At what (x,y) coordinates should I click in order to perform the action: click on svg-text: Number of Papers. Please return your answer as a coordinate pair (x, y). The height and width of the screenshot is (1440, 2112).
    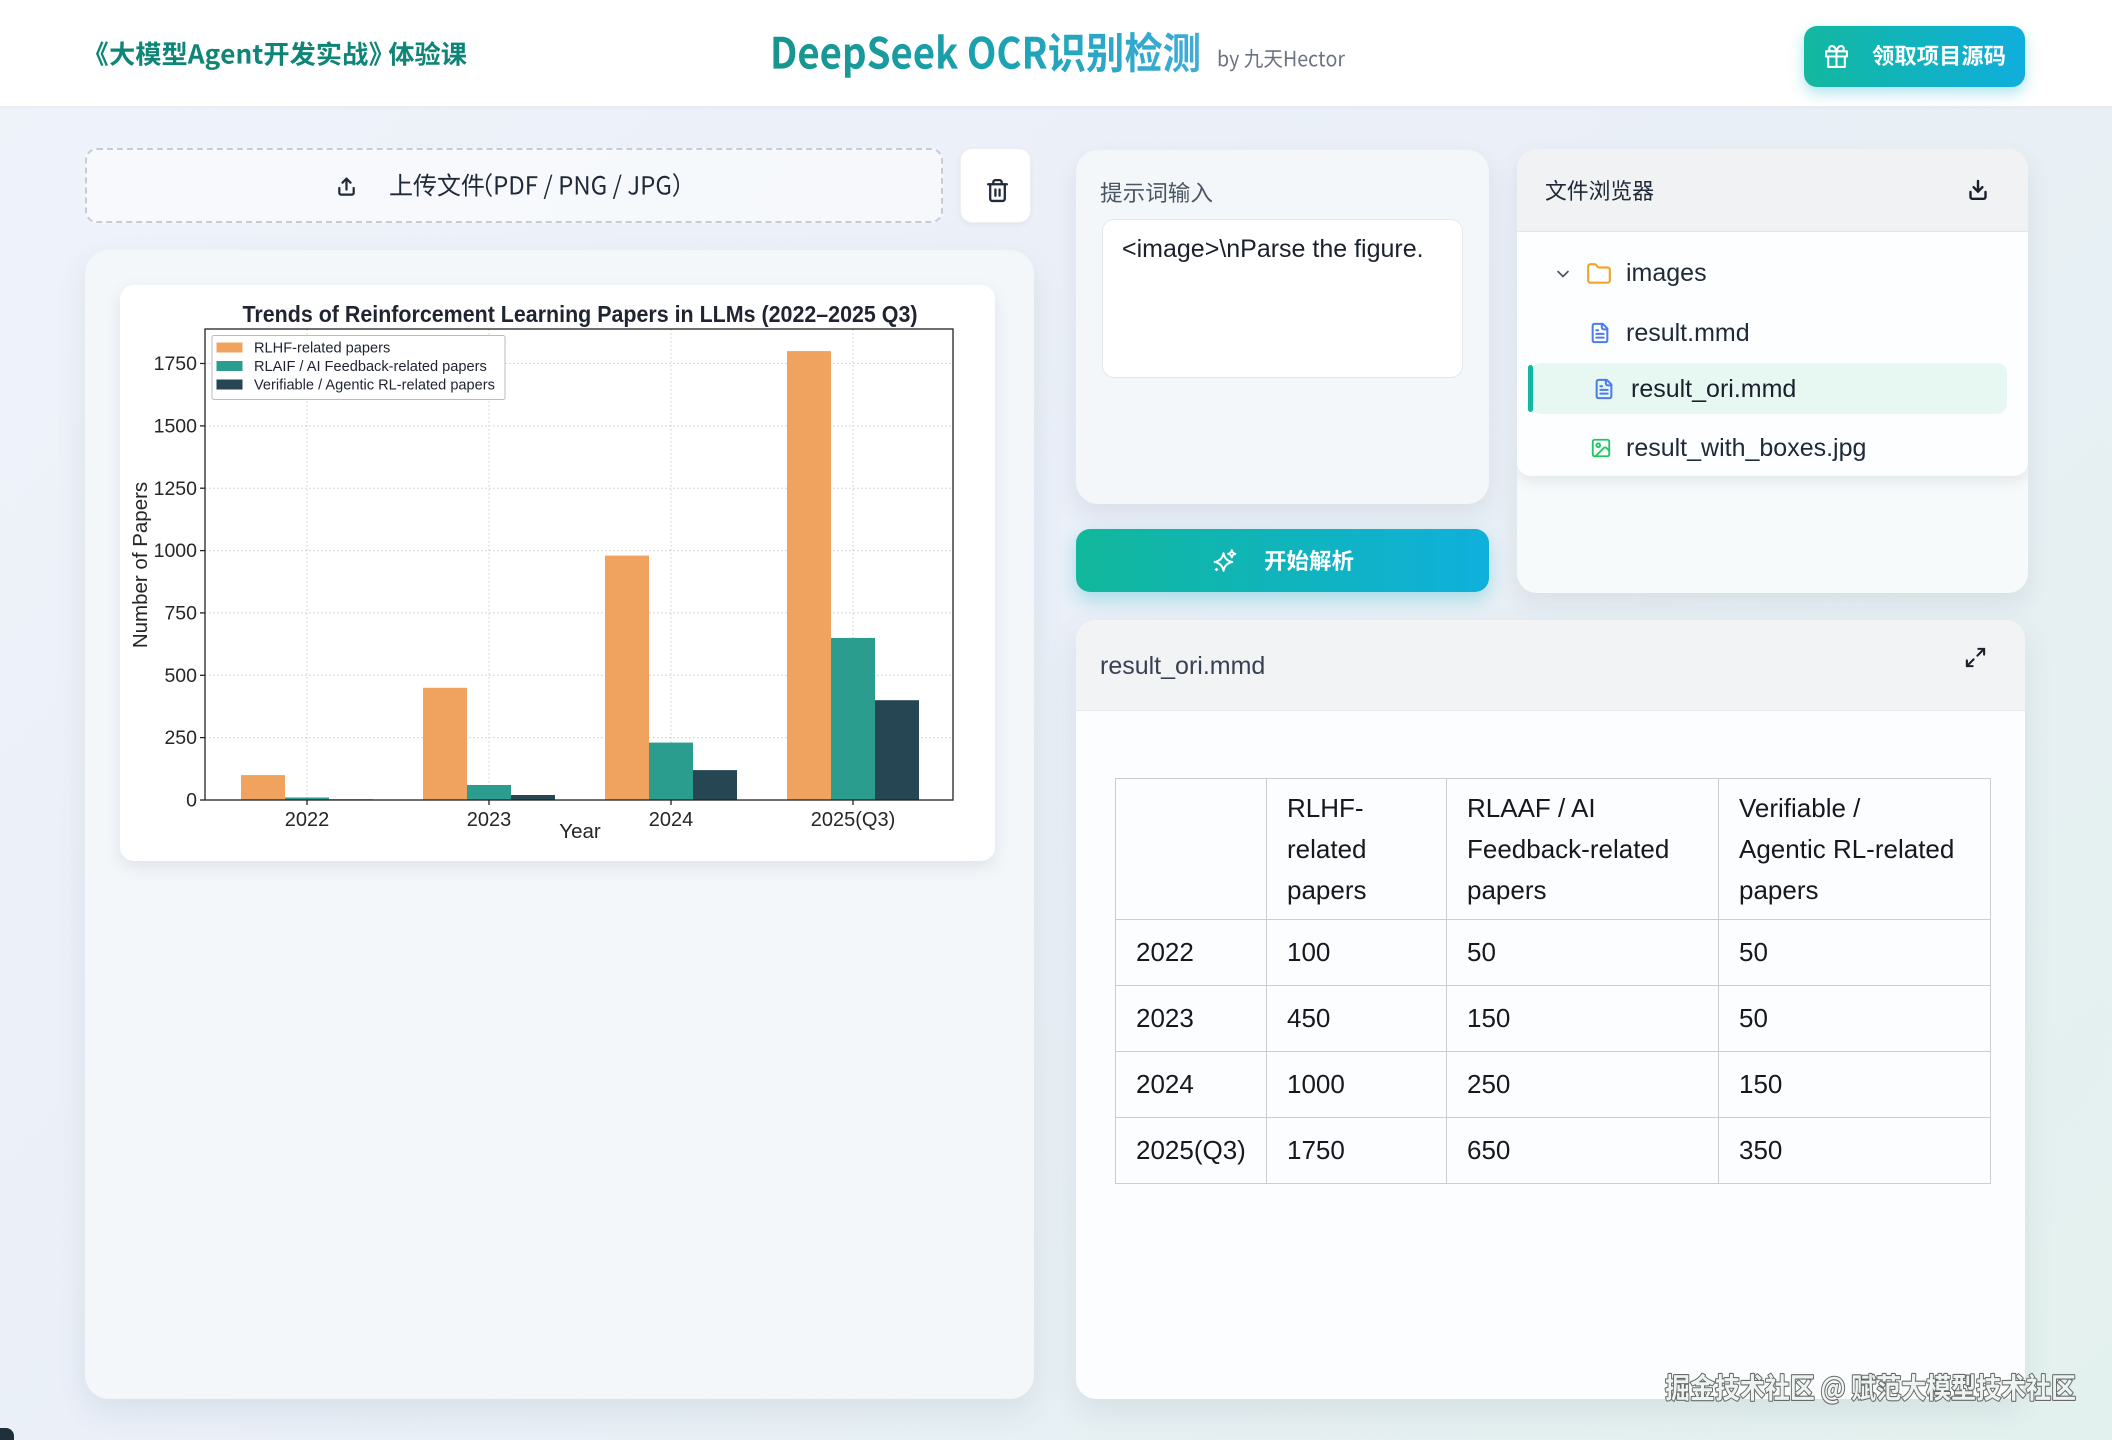
    Looking at the image, I should click on (140, 565).